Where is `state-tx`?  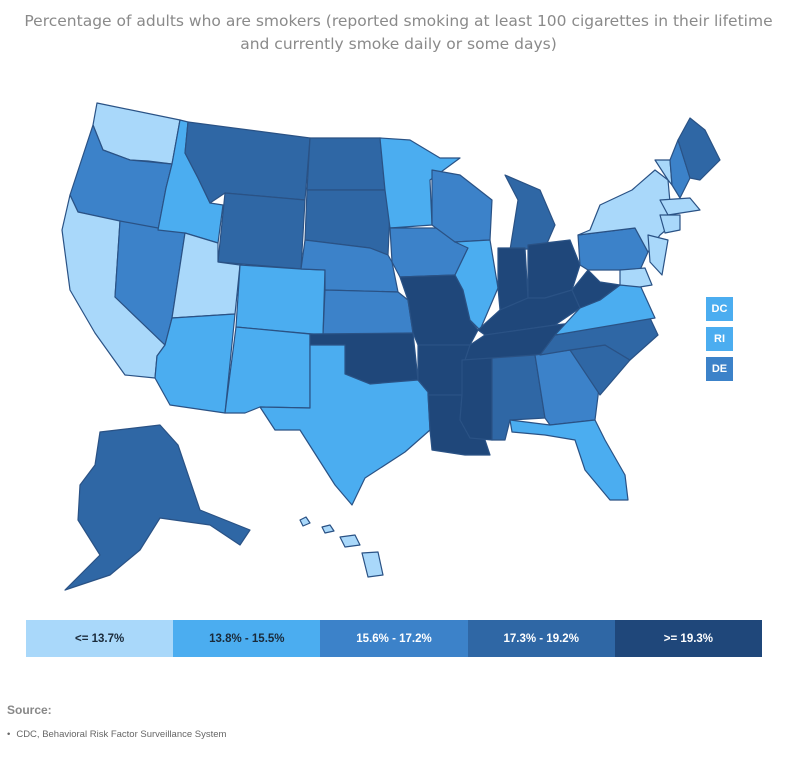 state-tx is located at coordinates (345, 425).